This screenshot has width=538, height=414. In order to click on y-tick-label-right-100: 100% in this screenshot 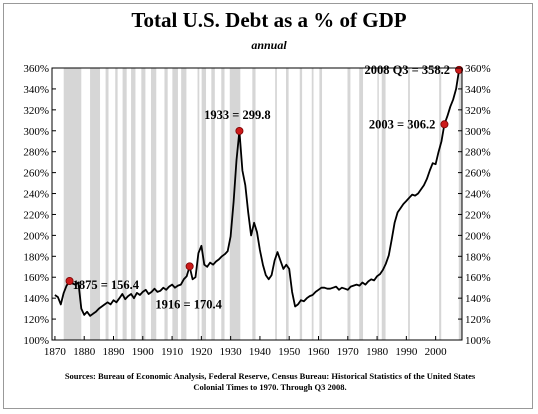, I will do `click(478, 341)`.